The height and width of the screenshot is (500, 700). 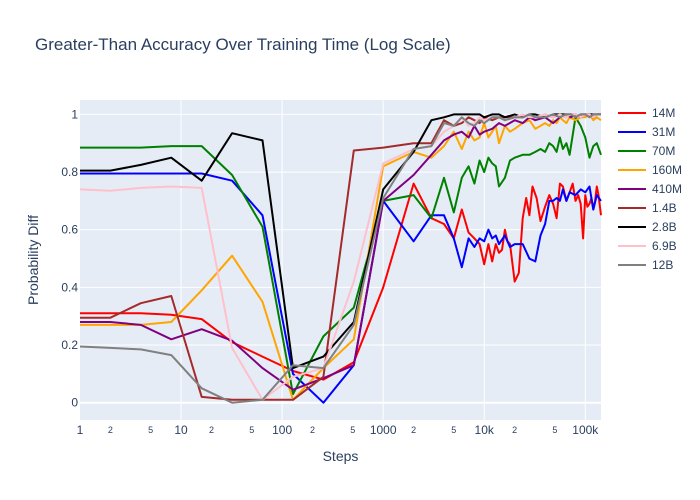 What do you see at coordinates (338, 430) in the screenshot?
I see `x-axis-ticks: 1 10 100 1000 10k 100k 2 5 2 5 2 5 2 5 2 5` at bounding box center [338, 430].